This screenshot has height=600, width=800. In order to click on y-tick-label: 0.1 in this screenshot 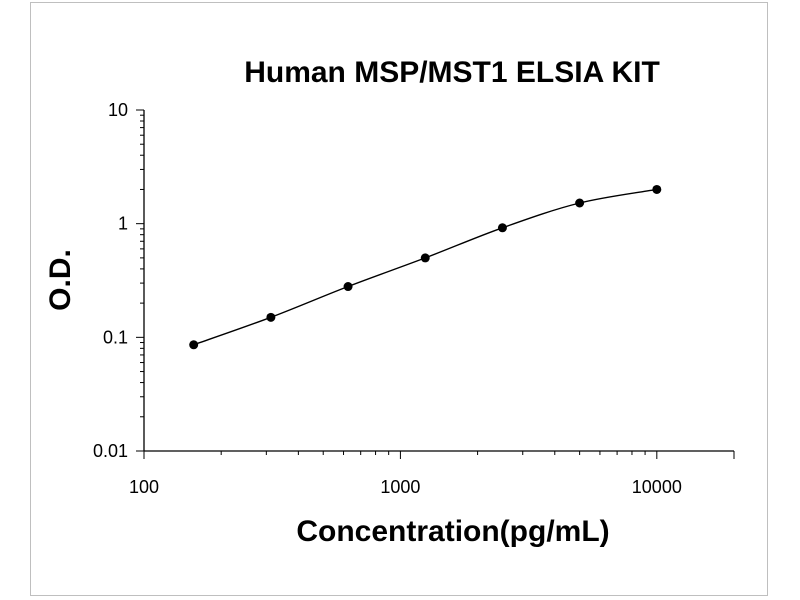, I will do `click(115, 337)`.